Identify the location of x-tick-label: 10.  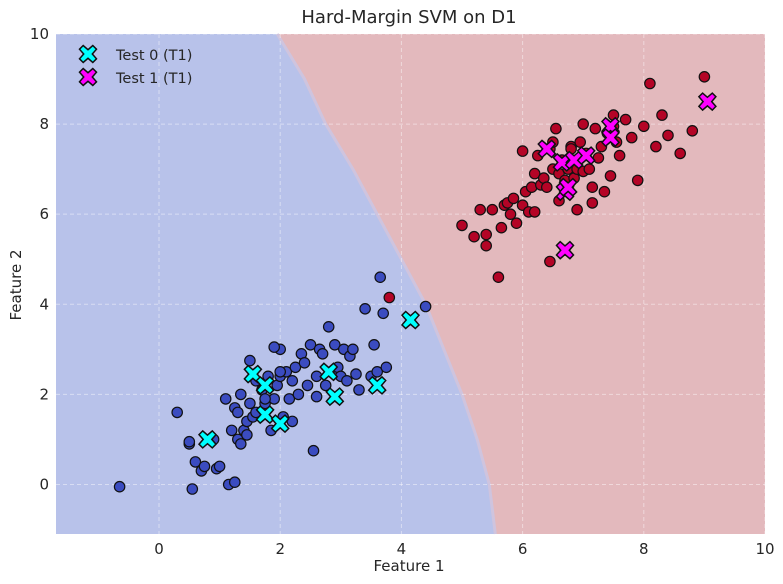
(764, 549).